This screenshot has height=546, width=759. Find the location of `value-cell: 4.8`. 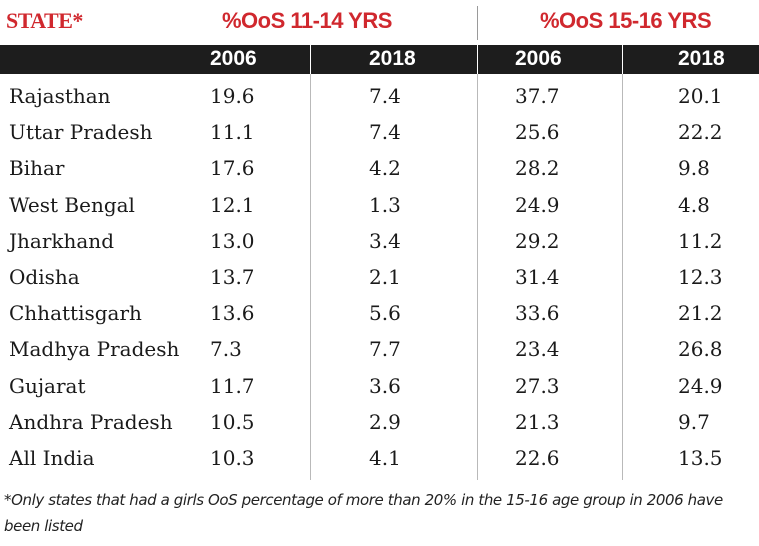

value-cell: 4.8 is located at coordinates (694, 204).